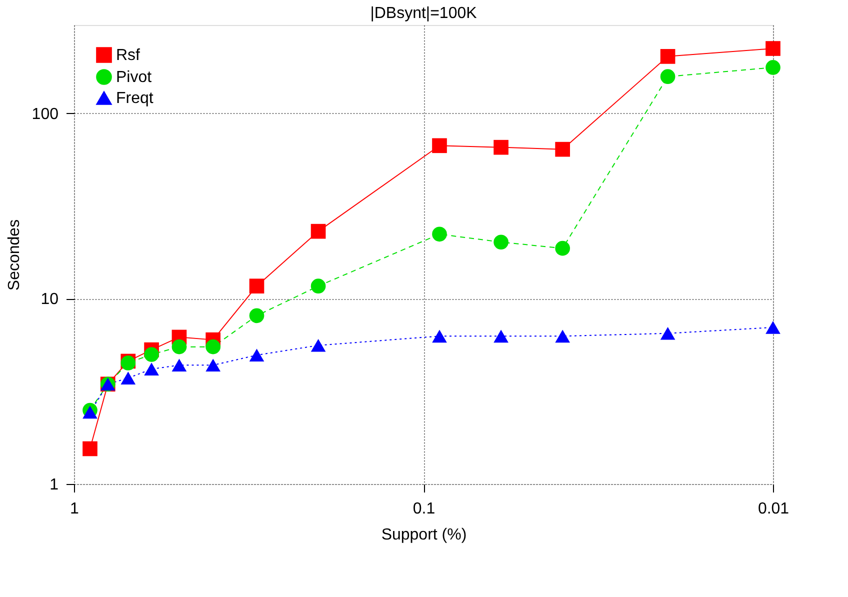 This screenshot has width=848, height=597. Describe the element at coordinates (424, 13) in the screenshot. I see `chart-title: |DBsynt|=100K` at that location.